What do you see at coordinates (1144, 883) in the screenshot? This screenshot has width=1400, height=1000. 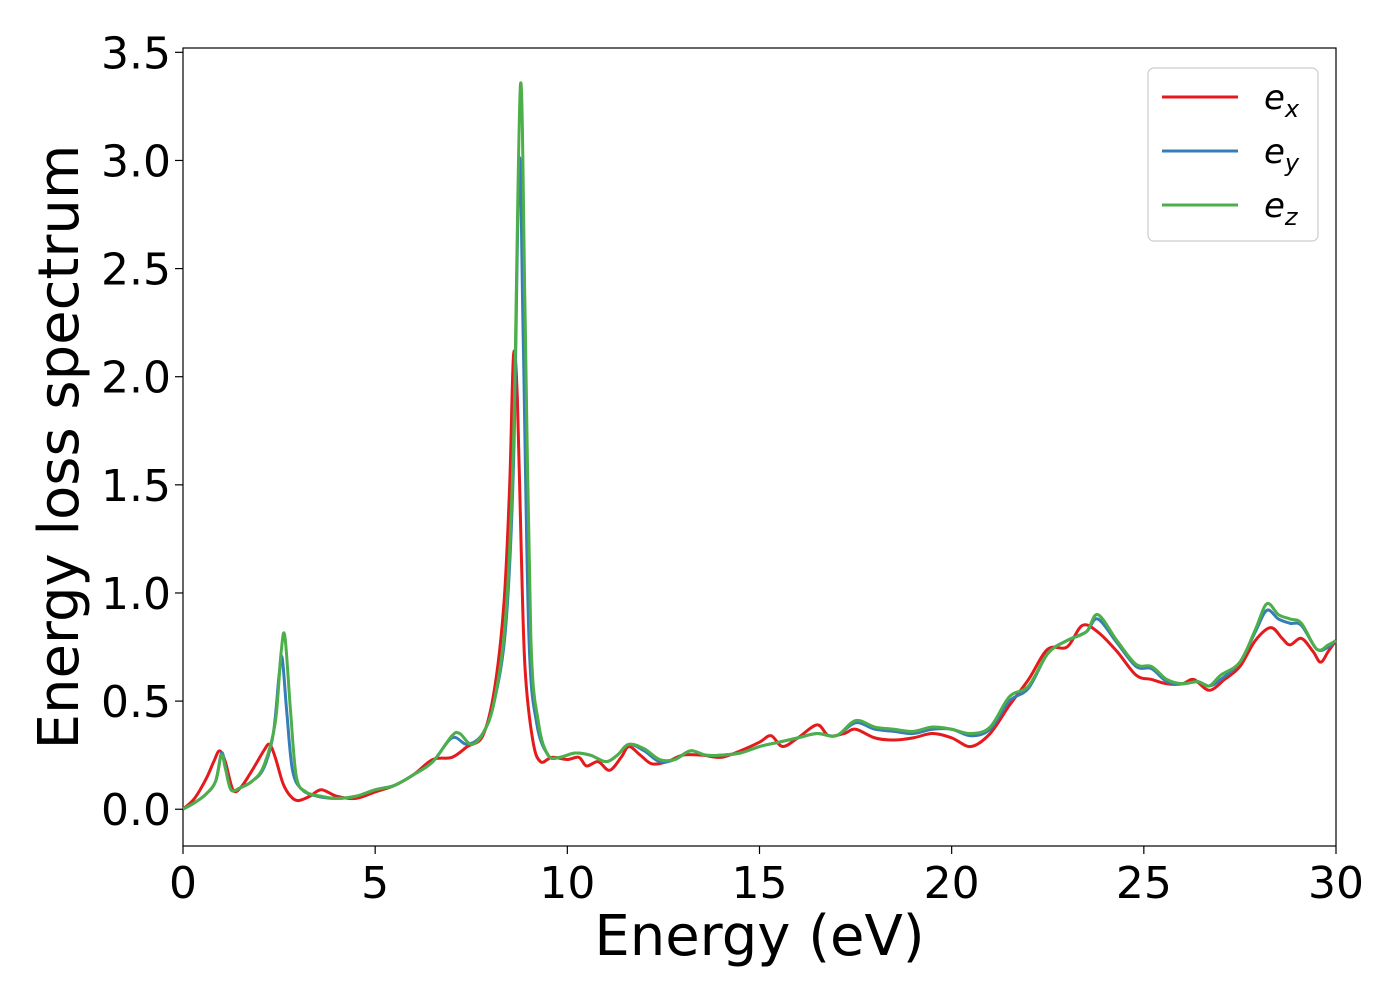 I see `x-tick-label: 25` at bounding box center [1144, 883].